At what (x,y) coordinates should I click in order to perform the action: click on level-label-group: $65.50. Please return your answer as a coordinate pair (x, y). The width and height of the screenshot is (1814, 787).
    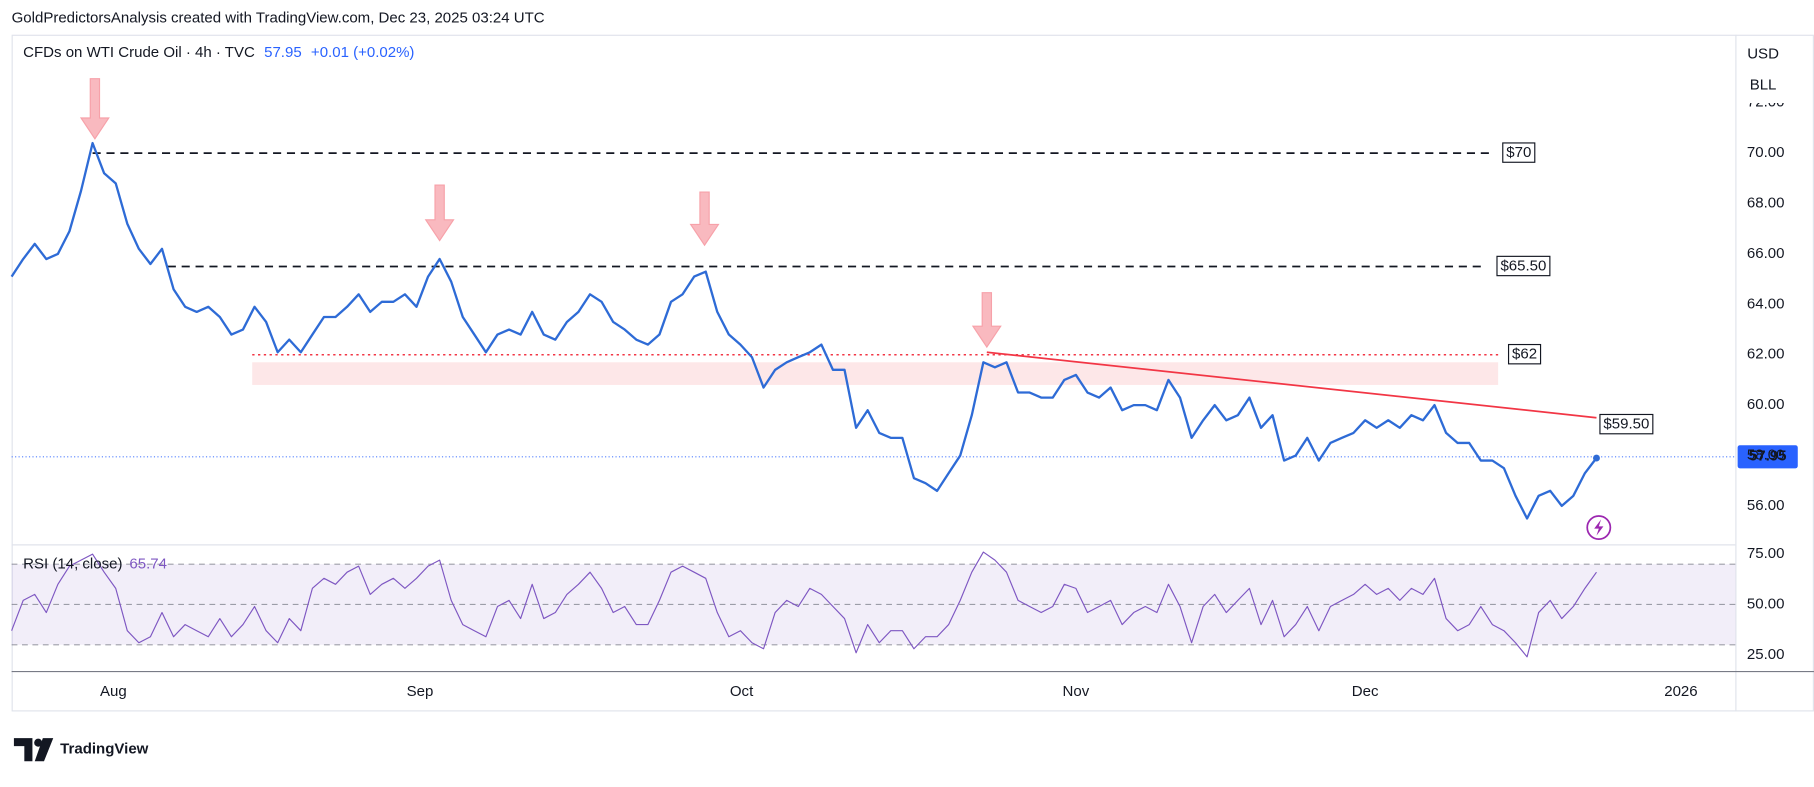
    Looking at the image, I should click on (1523, 266).